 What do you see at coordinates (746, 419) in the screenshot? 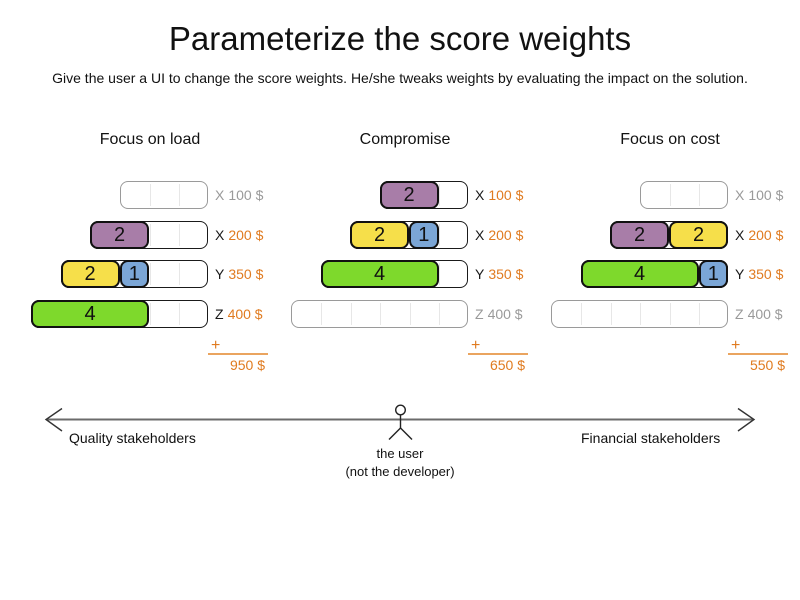
I see `axis-arrowhead-right-icon` at bounding box center [746, 419].